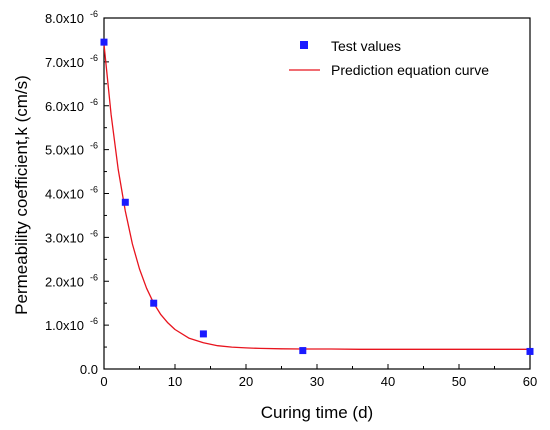  What do you see at coordinates (410, 70) in the screenshot?
I see `legend-label-prediction: Prediction equation curve` at bounding box center [410, 70].